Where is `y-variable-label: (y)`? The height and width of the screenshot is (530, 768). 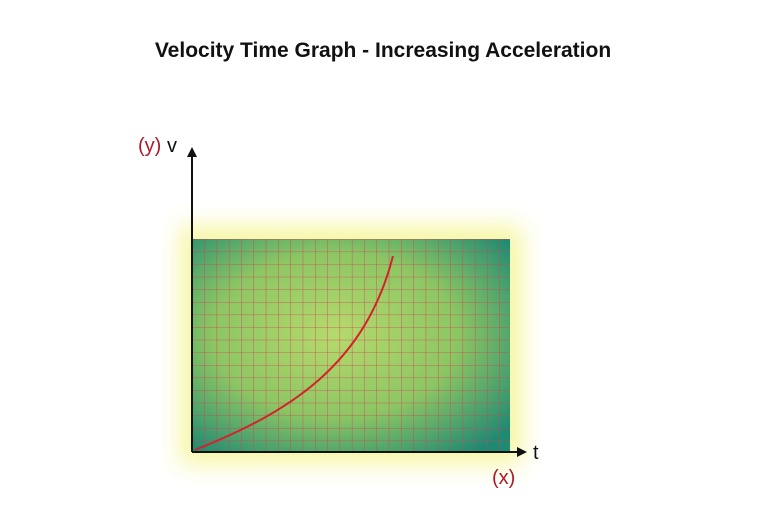
y-variable-label: (y) is located at coordinates (149, 146).